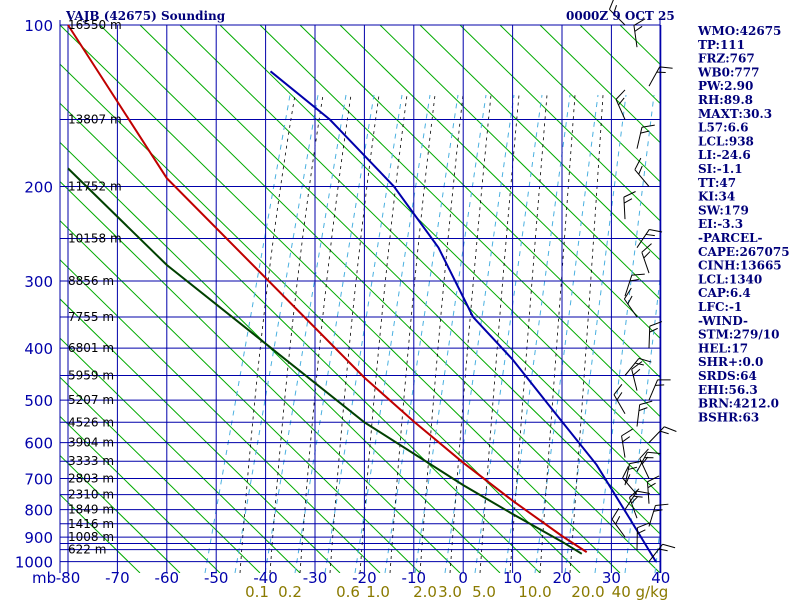  Describe the element at coordinates (728, 417) in the screenshot. I see `index-value: BSHR:63` at that location.